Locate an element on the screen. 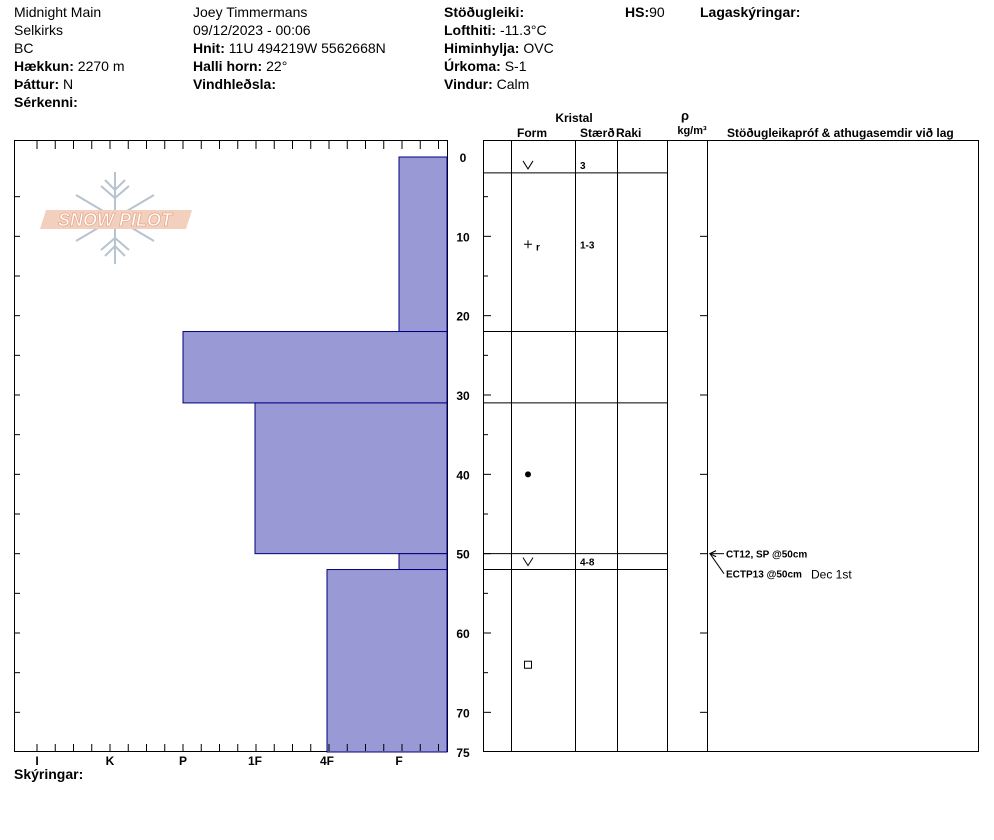  hardness-axis-labels: I K P 1F 4F F is located at coordinates (218, 761).